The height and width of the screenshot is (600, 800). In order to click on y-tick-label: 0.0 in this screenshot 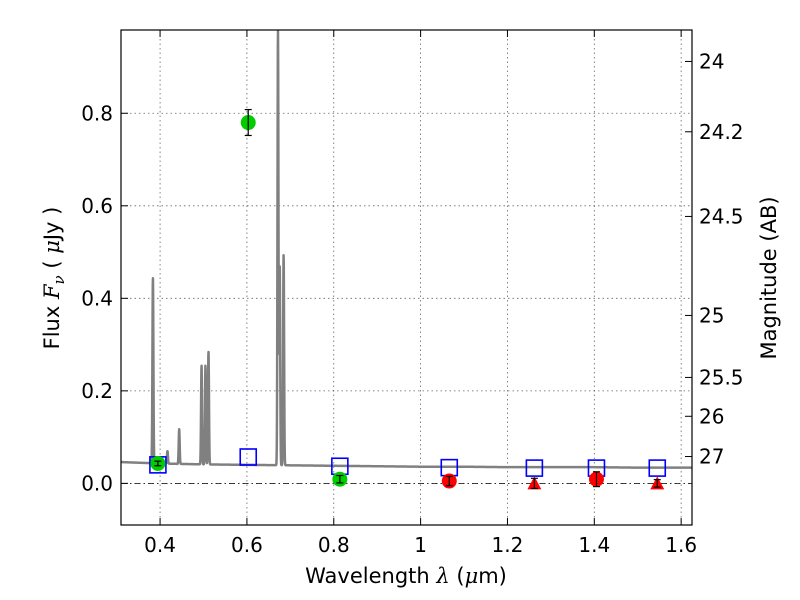, I will do `click(97, 483)`.